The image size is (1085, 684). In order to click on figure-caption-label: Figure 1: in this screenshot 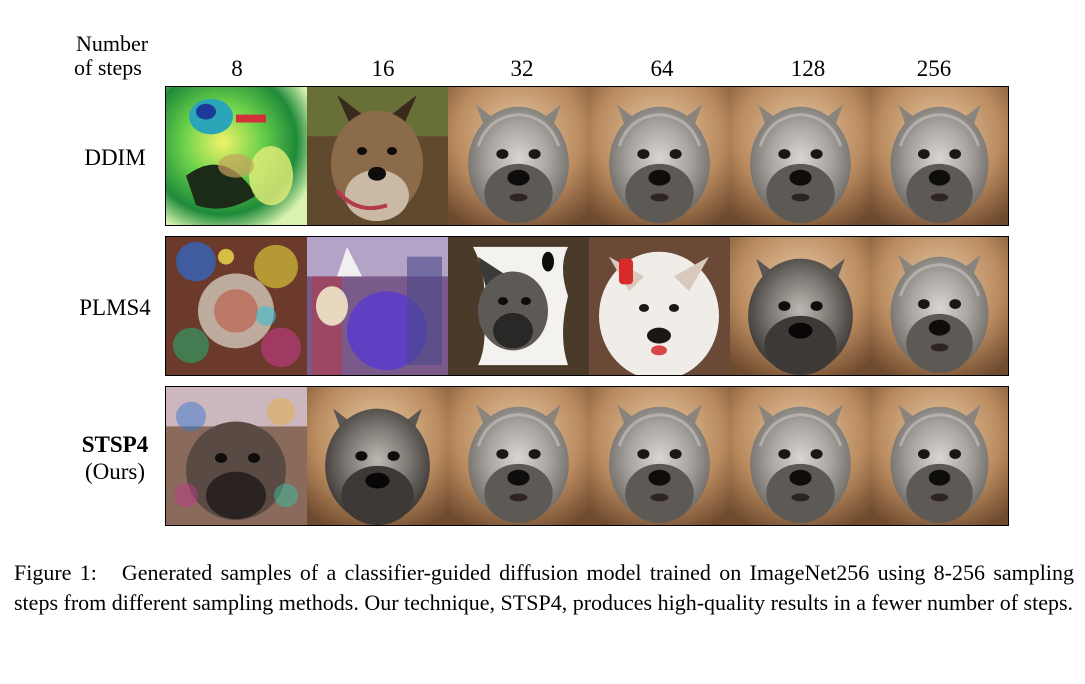, I will do `click(55, 572)`.